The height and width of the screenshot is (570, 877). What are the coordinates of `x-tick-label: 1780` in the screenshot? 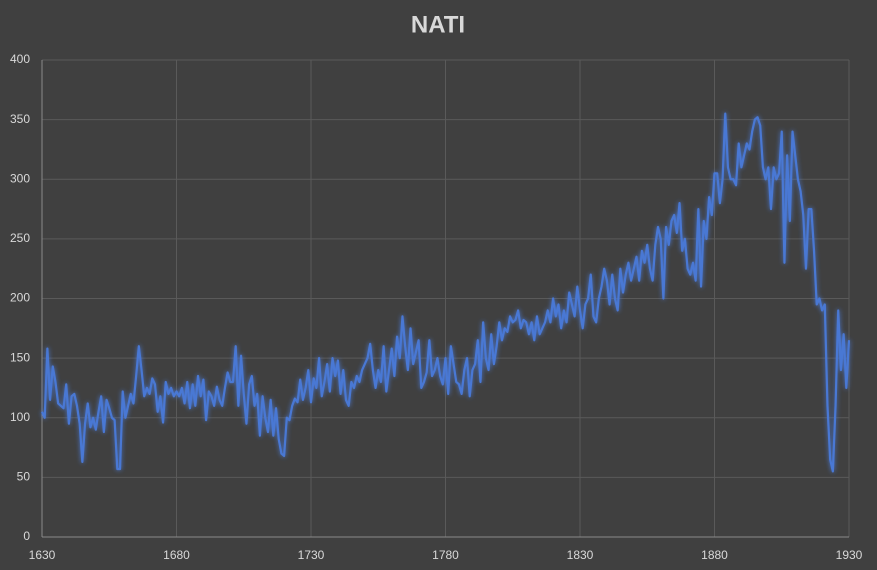 It's located at (445, 555).